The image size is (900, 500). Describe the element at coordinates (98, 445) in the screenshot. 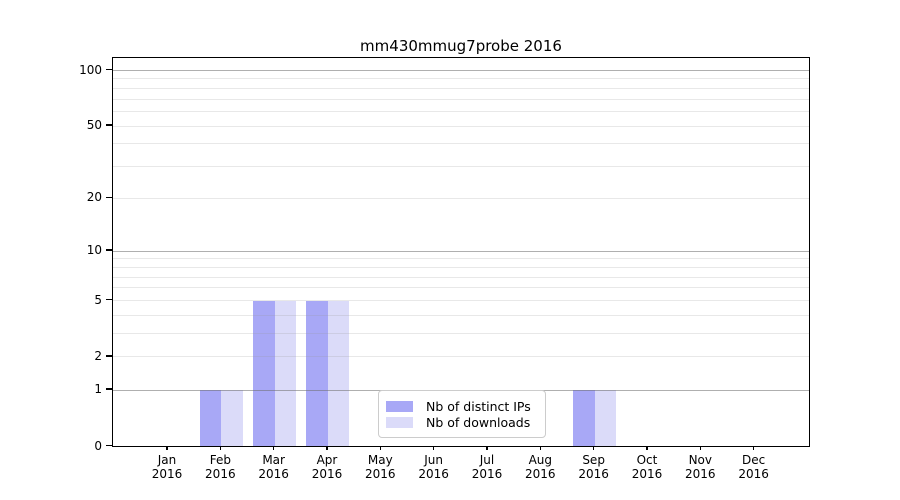

I see `y-tick-label: 0` at that location.